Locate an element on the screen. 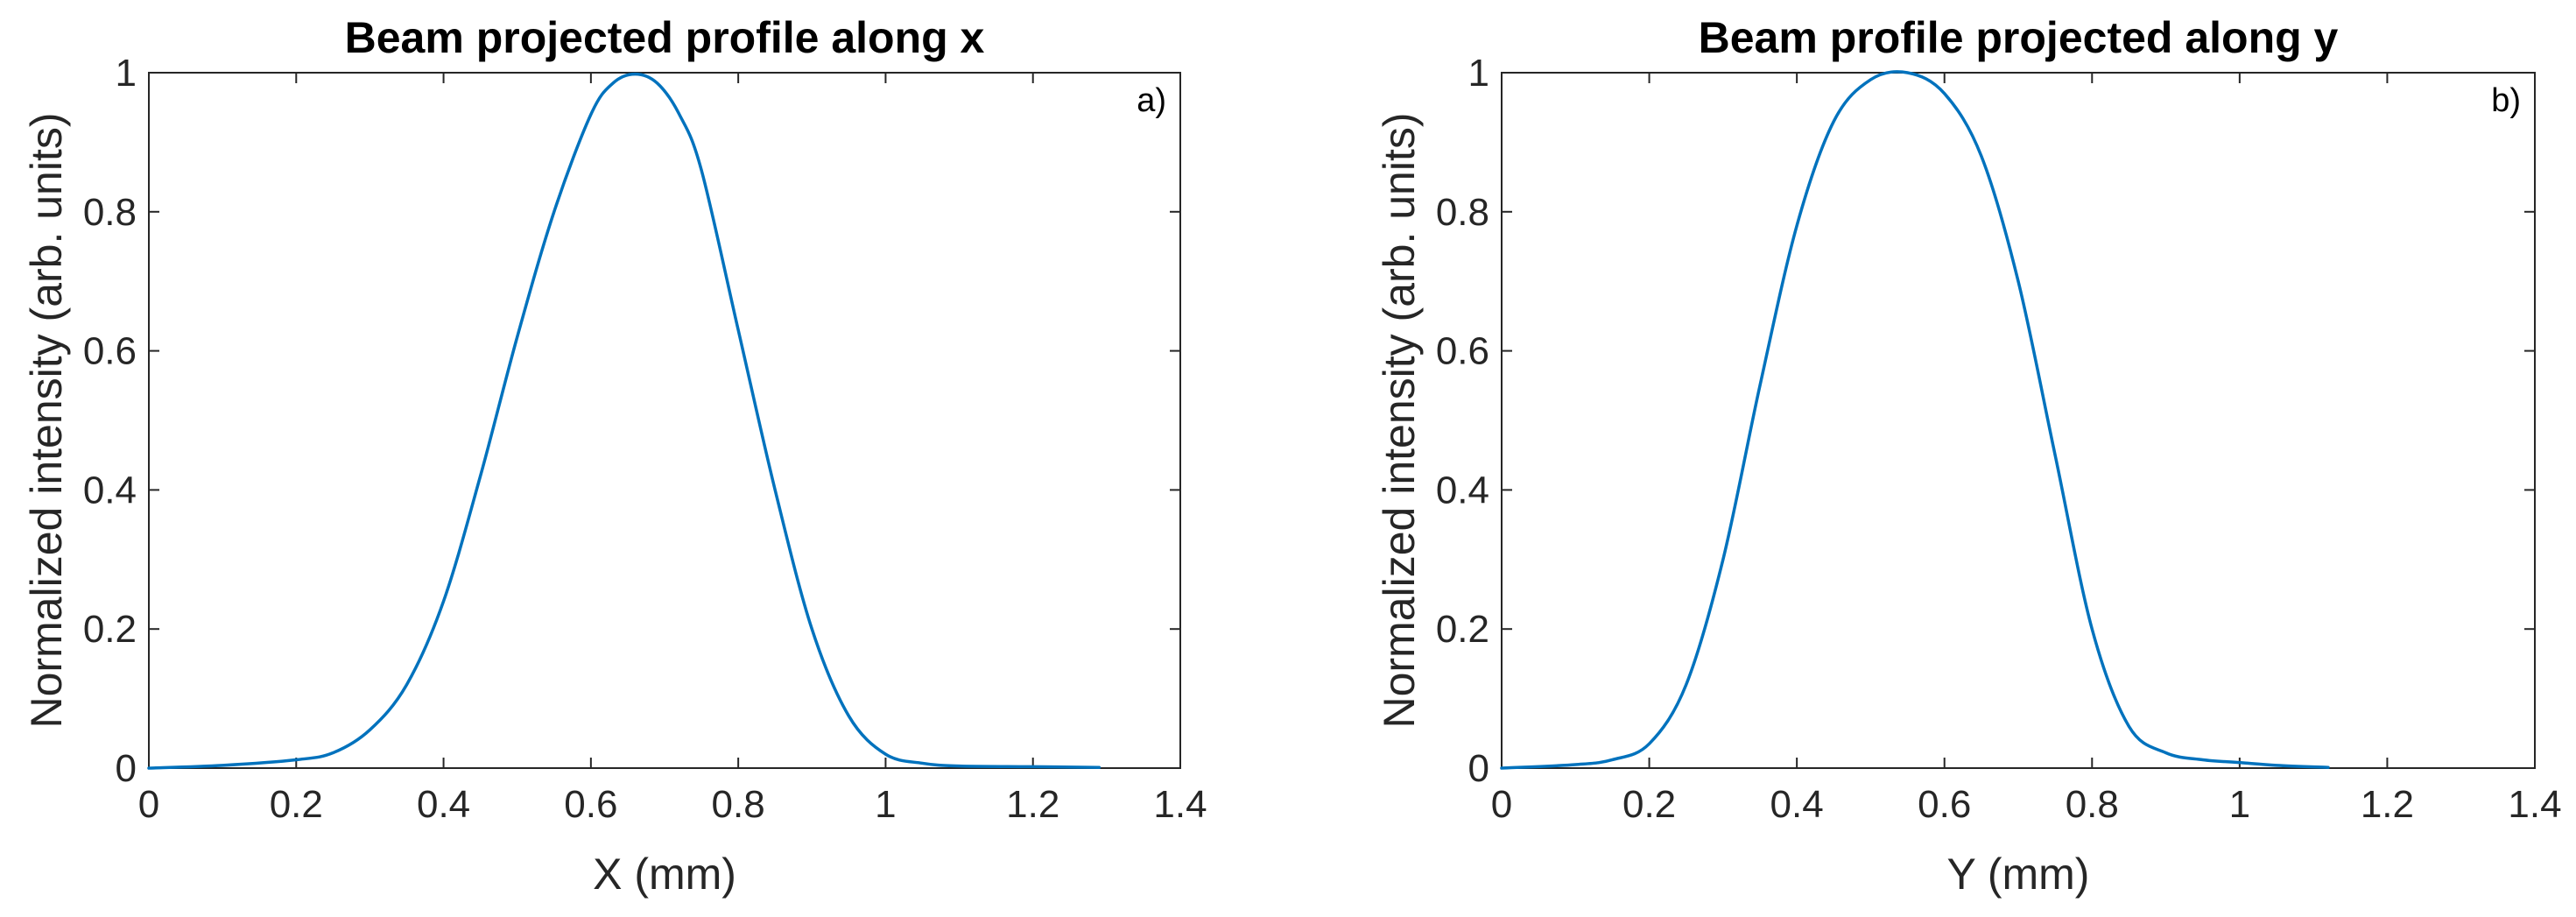  x-axis-label: Y (mm) is located at coordinates (2018, 874).